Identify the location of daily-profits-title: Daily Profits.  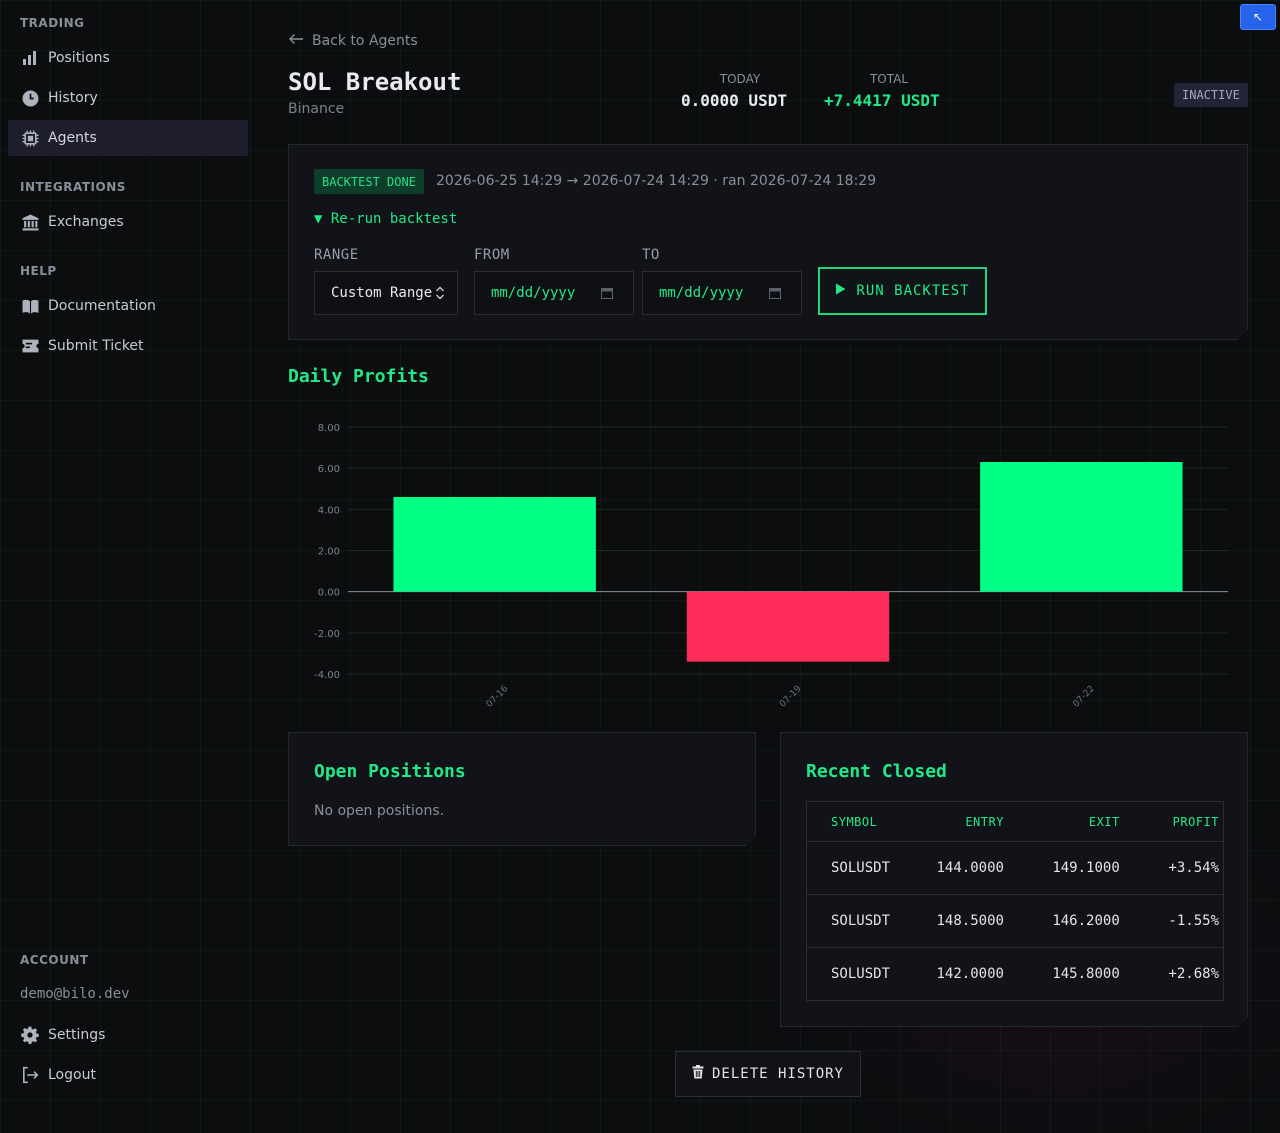
(358, 376).